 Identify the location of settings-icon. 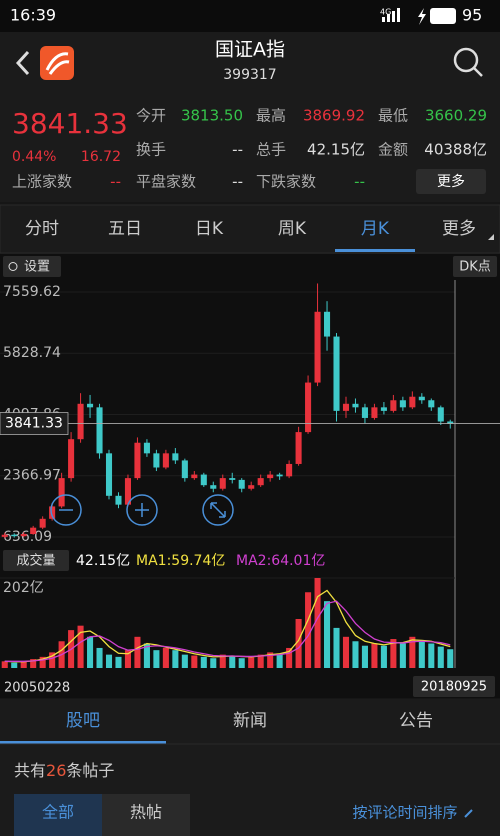
(13, 266).